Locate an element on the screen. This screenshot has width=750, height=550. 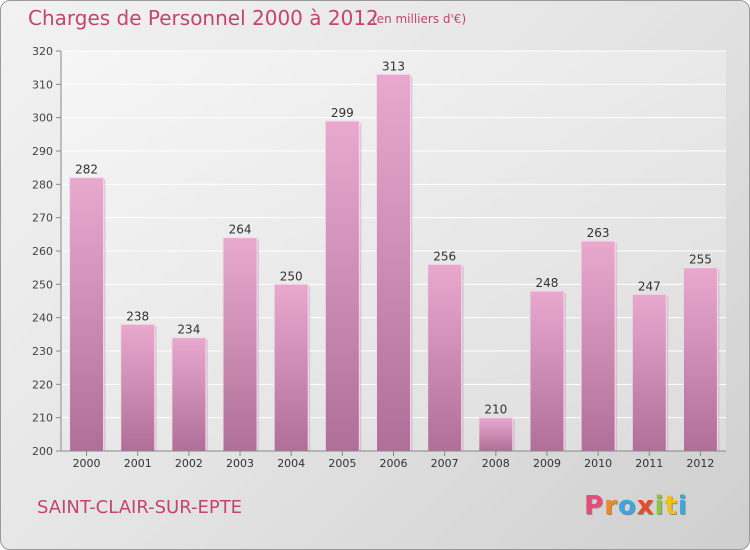
bar-2002 is located at coordinates (189, 394).